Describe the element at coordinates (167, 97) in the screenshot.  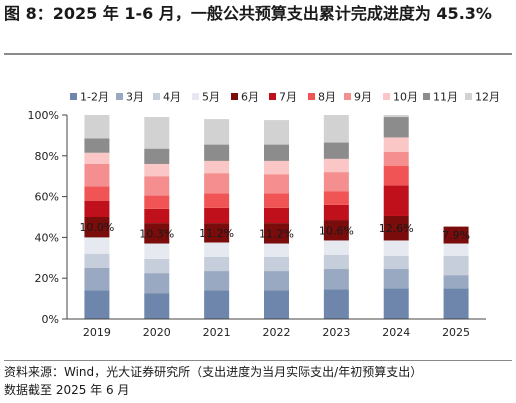
I see `legend-item-4: 4月` at that location.